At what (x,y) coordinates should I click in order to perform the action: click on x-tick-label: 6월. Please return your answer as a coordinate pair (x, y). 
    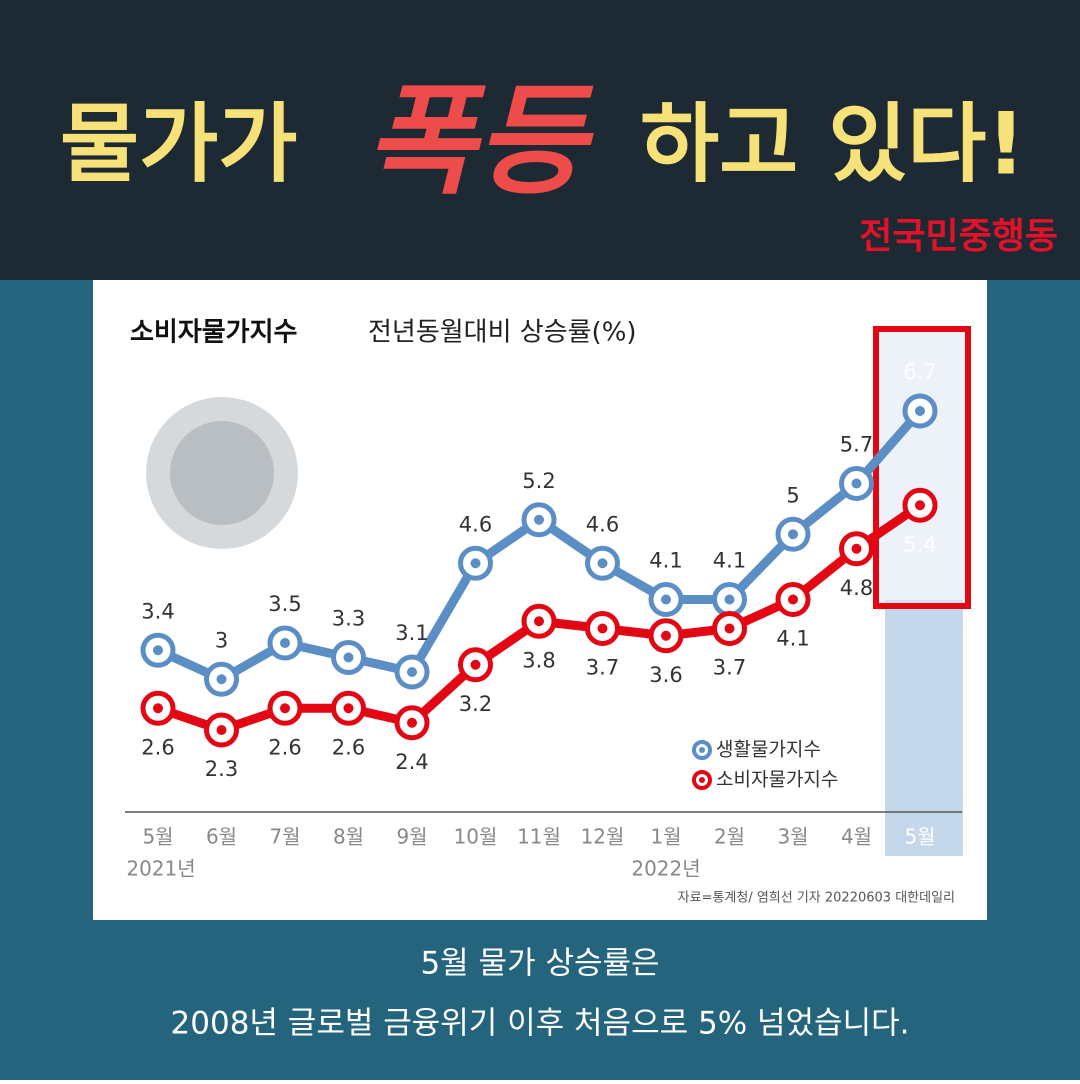
    Looking at the image, I should click on (221, 837).